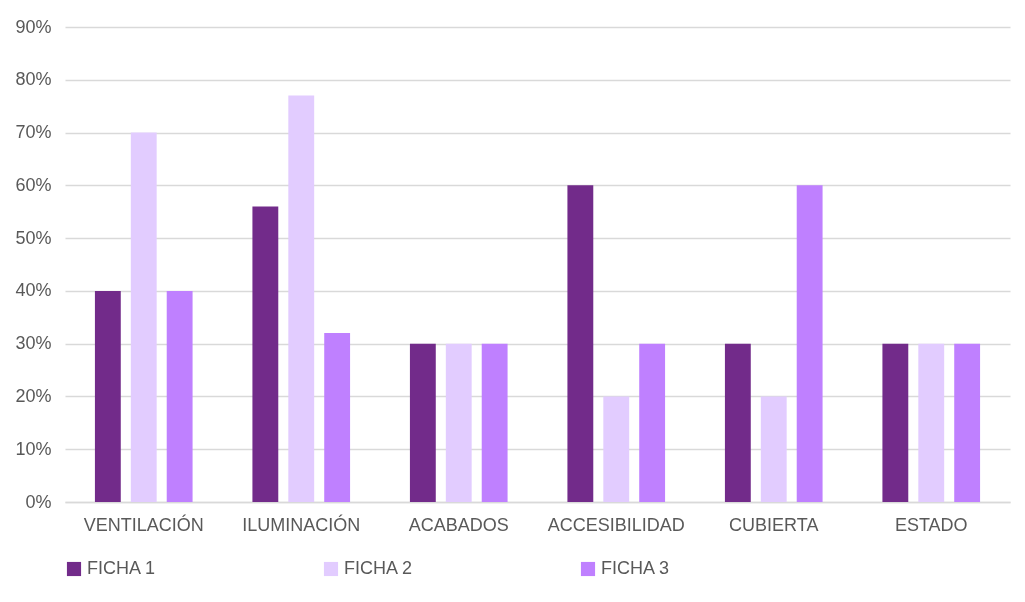 The image size is (1025, 602). I want to click on x-tick-label: VENTILACIÓN, so click(143, 524).